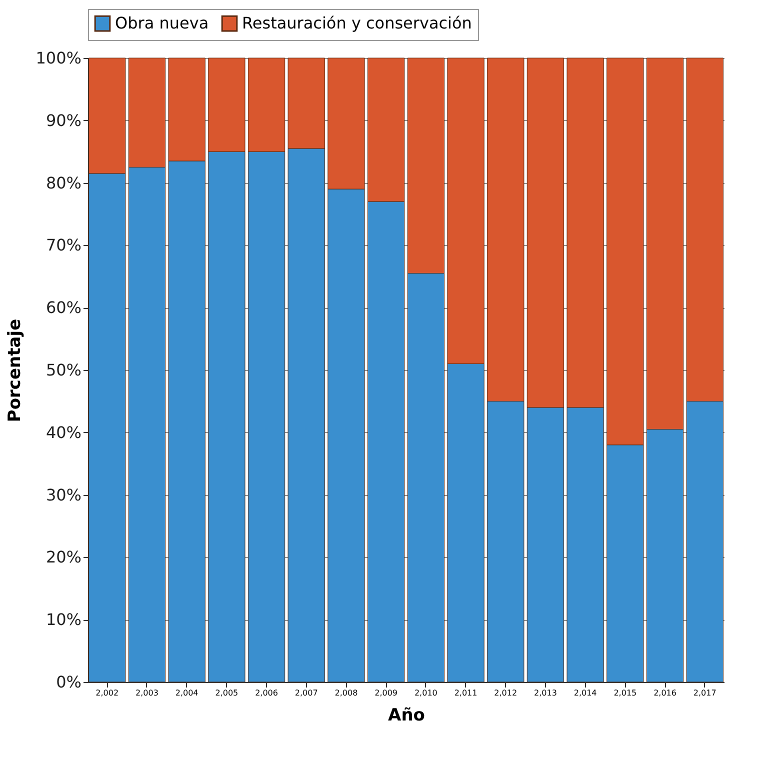  I want to click on x-tick-label: 2,005, so click(226, 693).